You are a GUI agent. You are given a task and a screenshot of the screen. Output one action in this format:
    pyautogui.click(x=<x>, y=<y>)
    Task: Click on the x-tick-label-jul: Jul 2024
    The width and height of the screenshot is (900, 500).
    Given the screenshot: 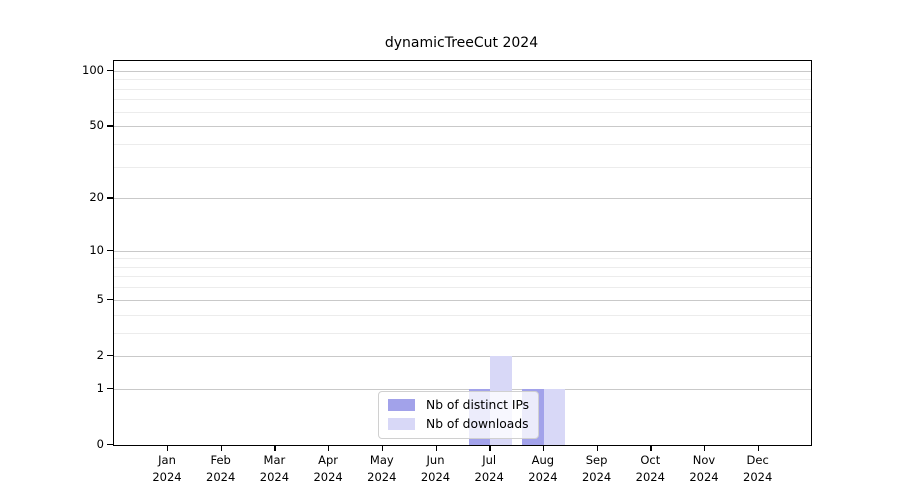 What is the action you would take?
    pyautogui.click(x=489, y=468)
    